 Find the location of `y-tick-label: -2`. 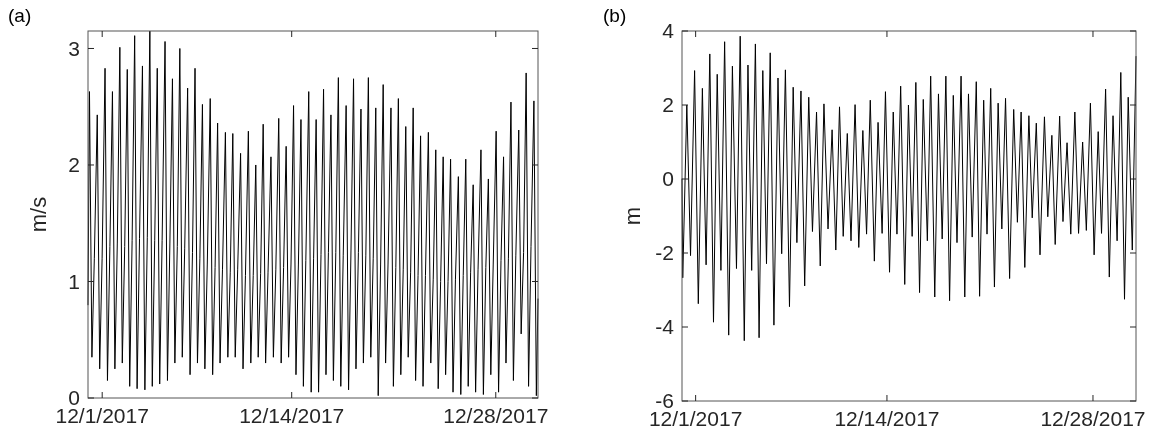

y-tick-label: -2 is located at coordinates (664, 253).